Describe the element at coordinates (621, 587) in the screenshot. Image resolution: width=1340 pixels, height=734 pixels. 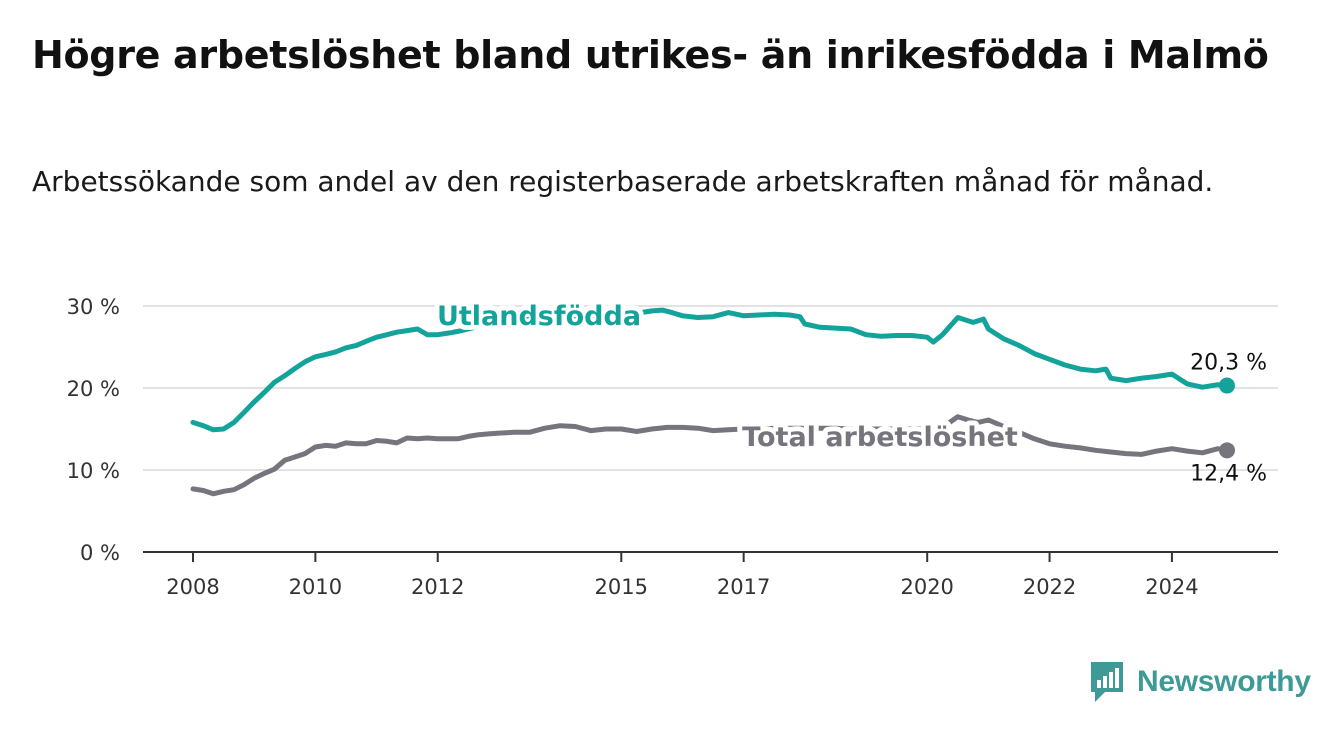
I see `x-tick-label: 2015` at that location.